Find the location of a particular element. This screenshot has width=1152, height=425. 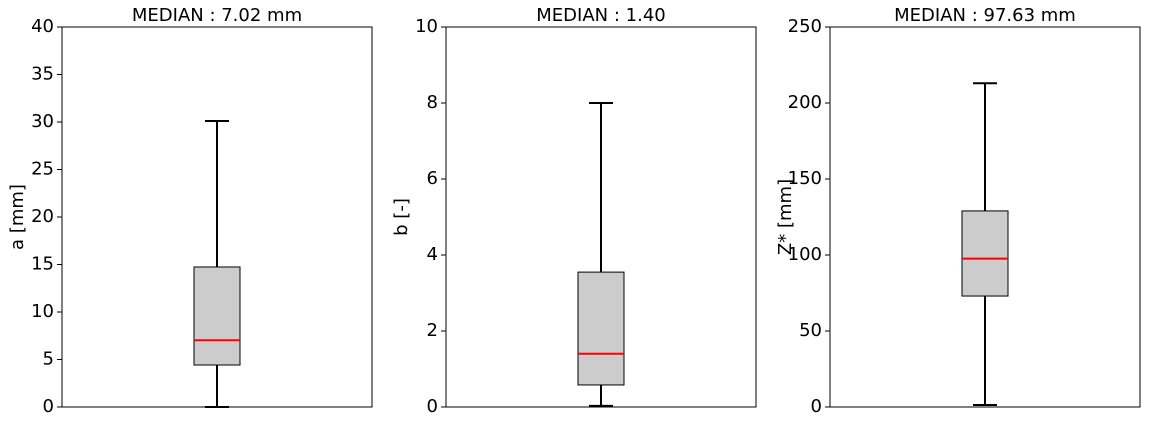

y-tick-label: 2 is located at coordinates (432, 330).